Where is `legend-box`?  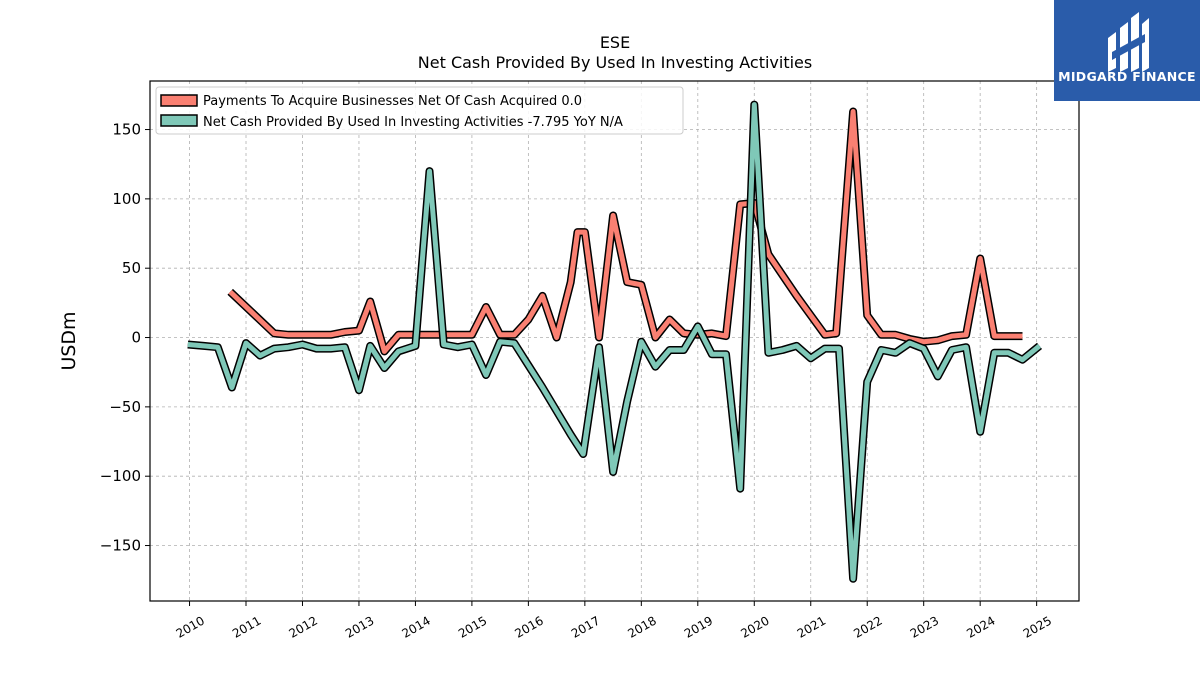
legend-box is located at coordinates (419, 110).